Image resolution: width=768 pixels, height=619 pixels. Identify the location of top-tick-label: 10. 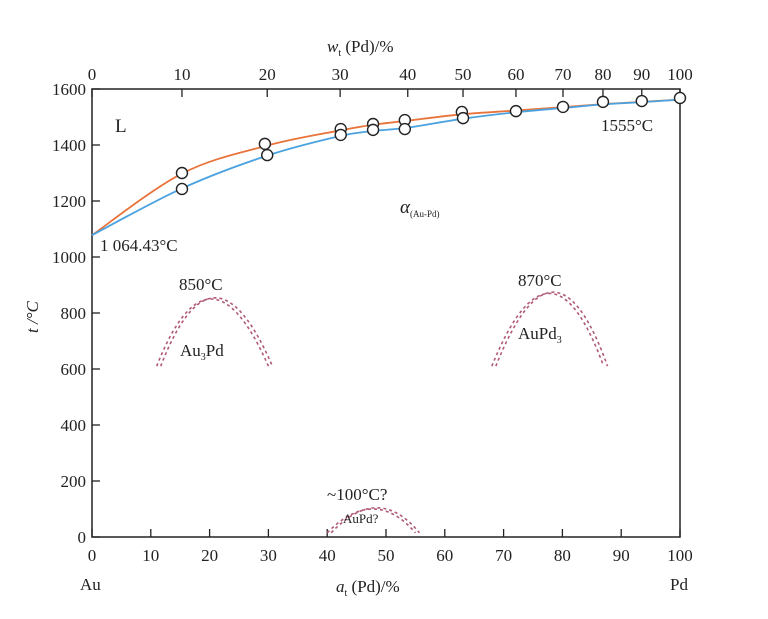
(181, 74).